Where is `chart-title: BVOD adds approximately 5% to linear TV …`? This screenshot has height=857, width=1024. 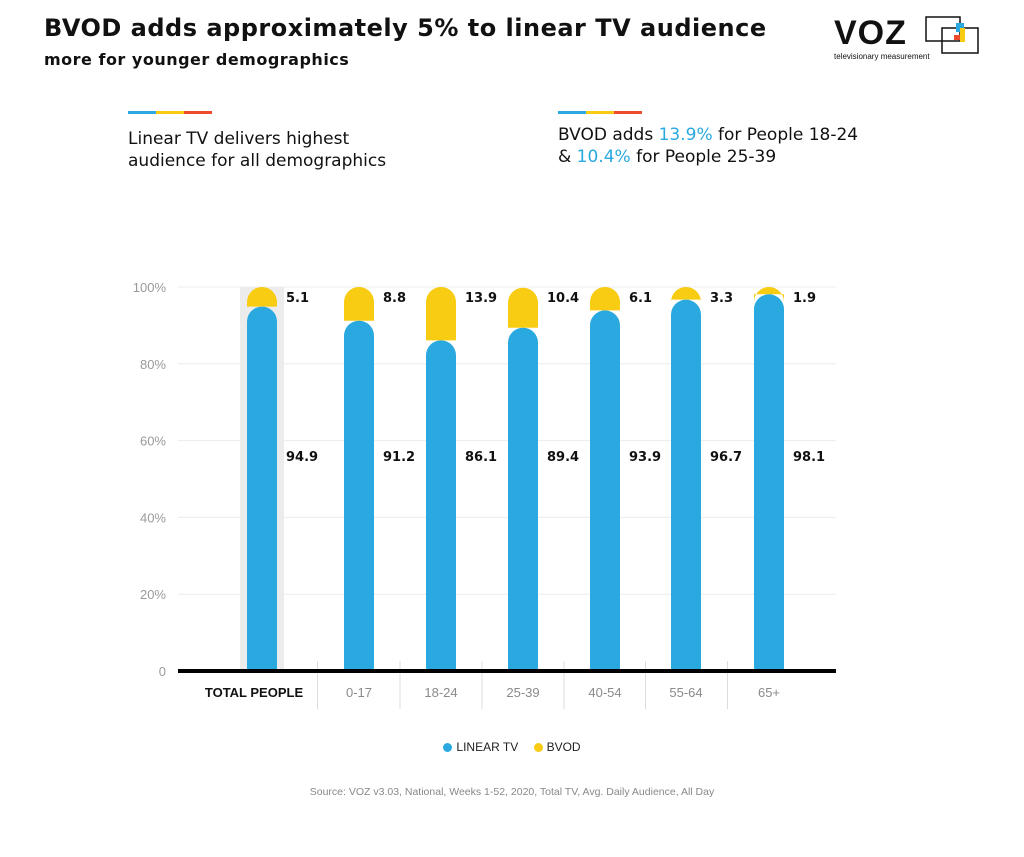 chart-title: BVOD adds approximately 5% to linear TV … is located at coordinates (405, 28).